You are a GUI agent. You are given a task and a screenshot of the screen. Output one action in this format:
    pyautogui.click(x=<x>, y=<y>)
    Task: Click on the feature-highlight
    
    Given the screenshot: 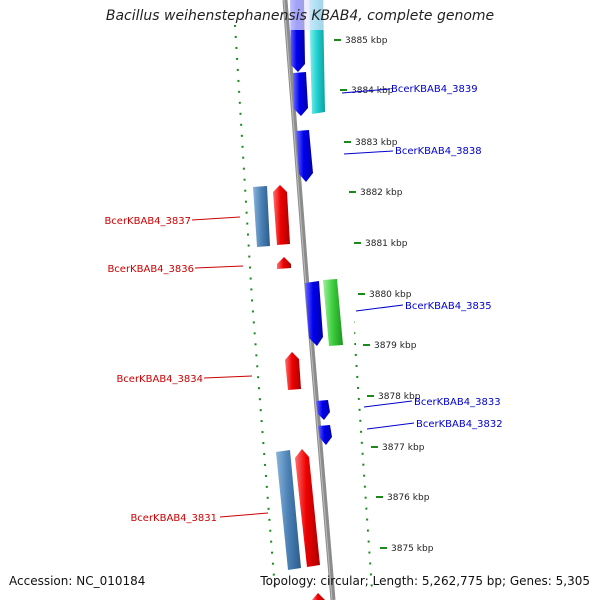 What is the action you would take?
    pyautogui.click(x=307, y=15)
    